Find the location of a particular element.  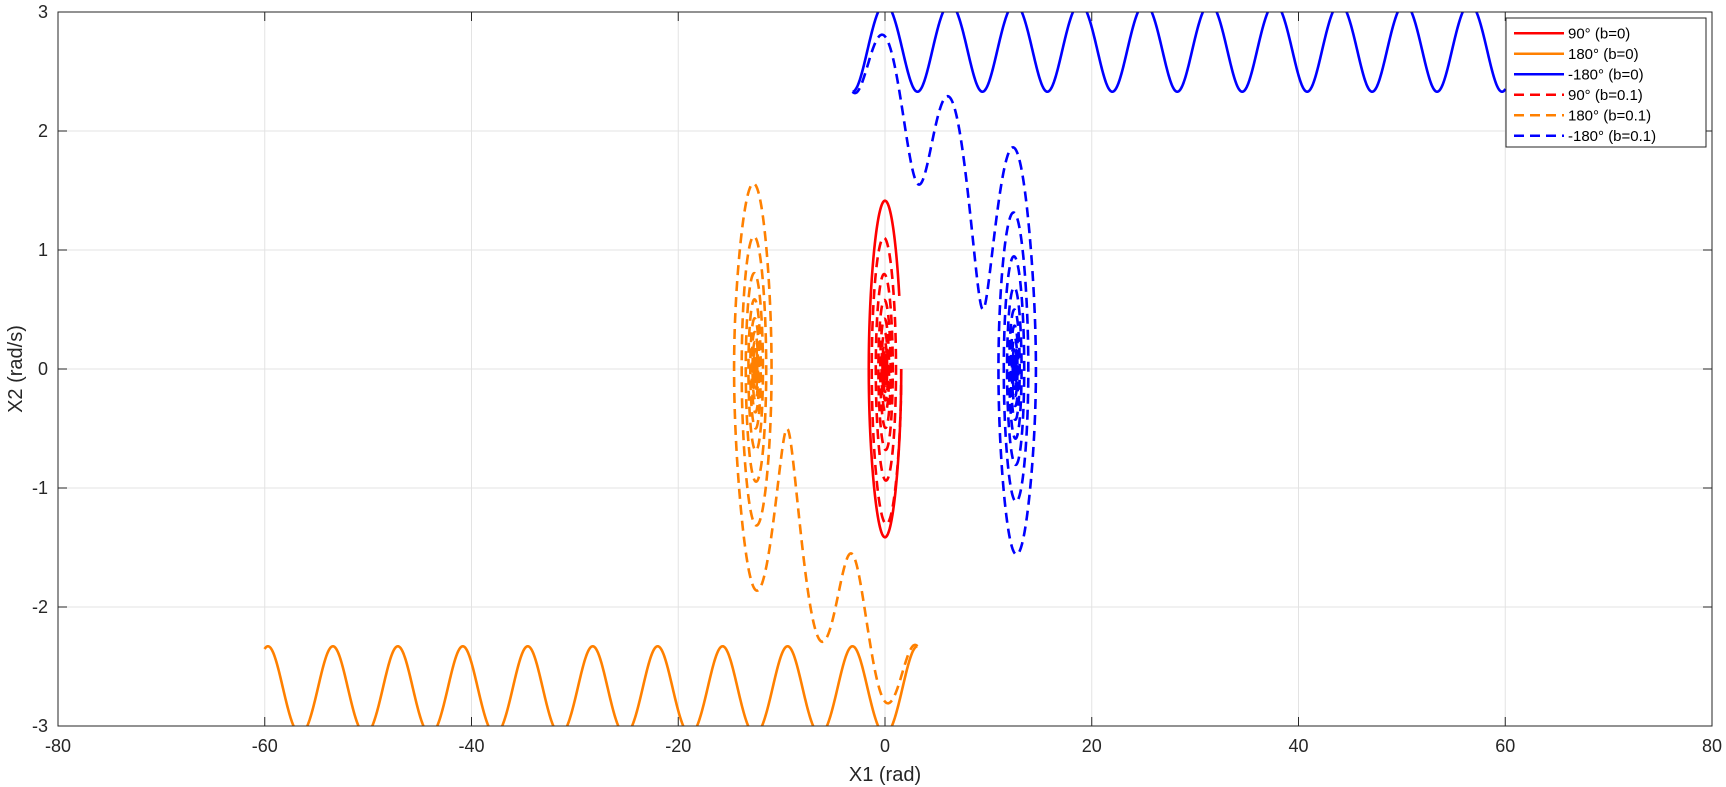

y-tick-label: 3 is located at coordinates (43, 12).